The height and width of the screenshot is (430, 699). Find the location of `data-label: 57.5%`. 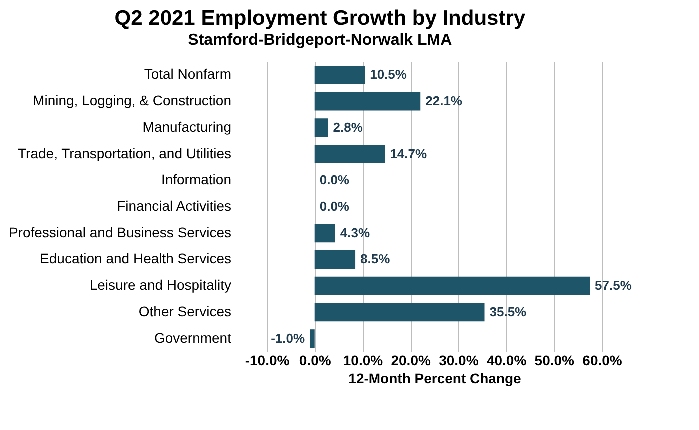

data-label: 57.5% is located at coordinates (613, 286).